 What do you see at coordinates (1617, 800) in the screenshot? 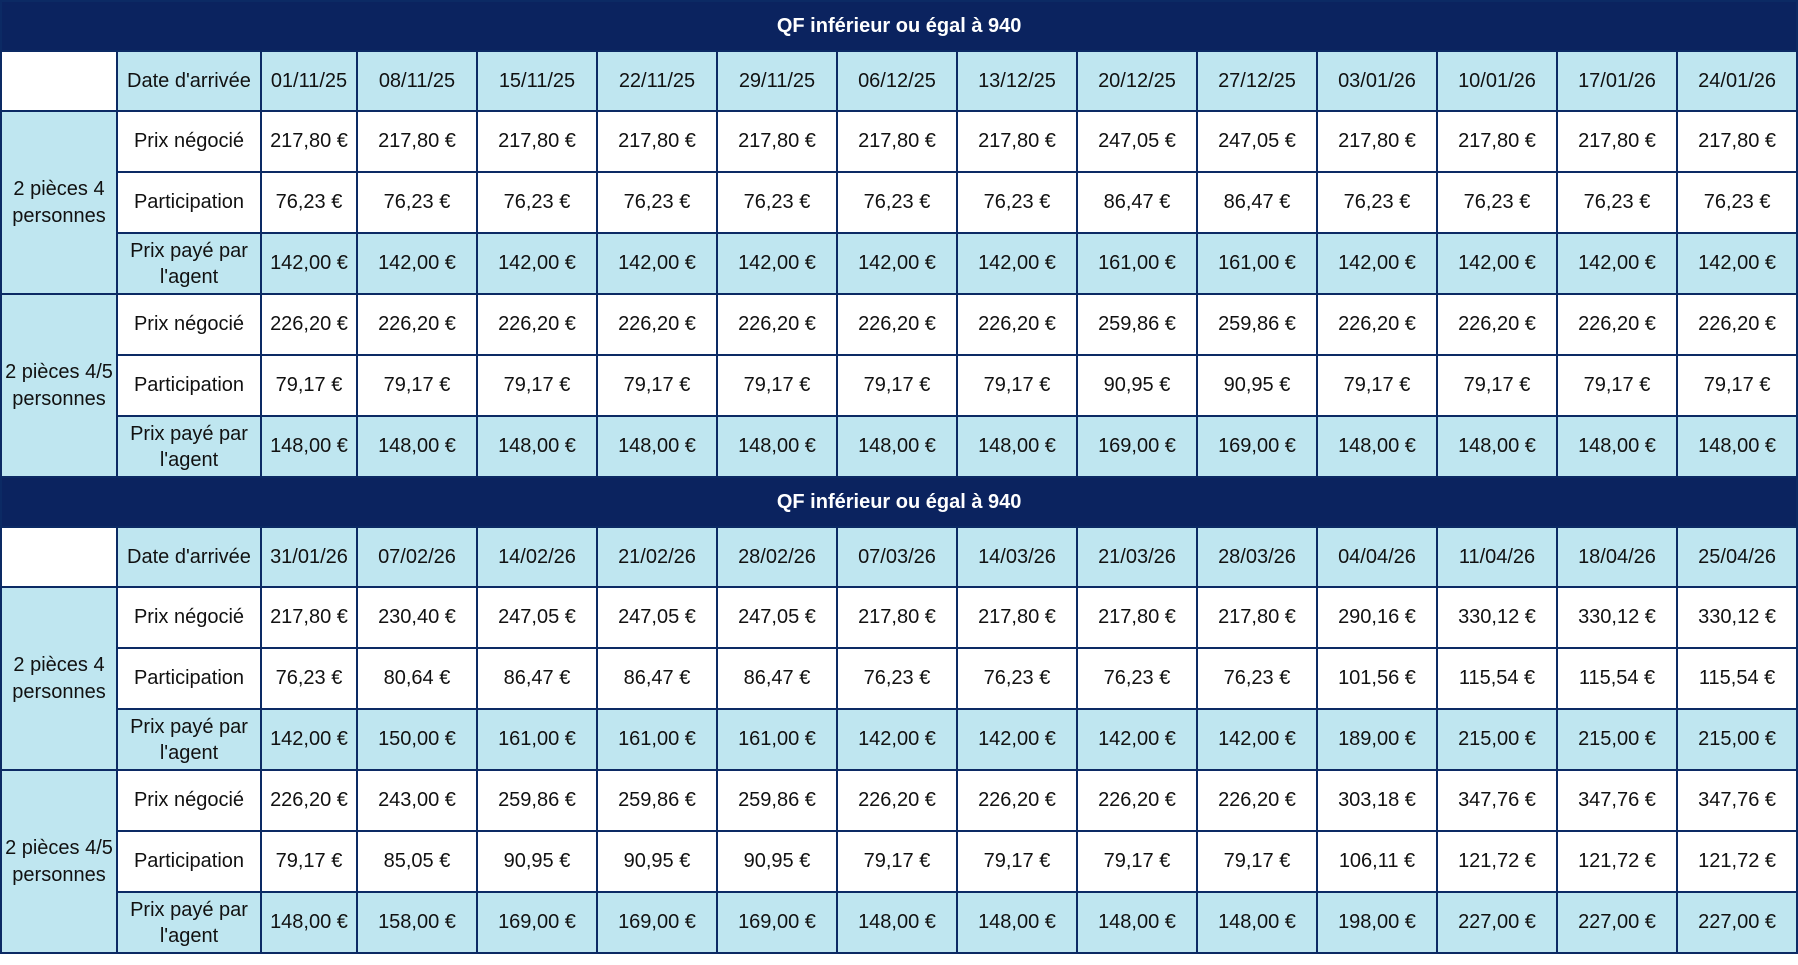
I see `price-cell: 347,76 €` at bounding box center [1617, 800].